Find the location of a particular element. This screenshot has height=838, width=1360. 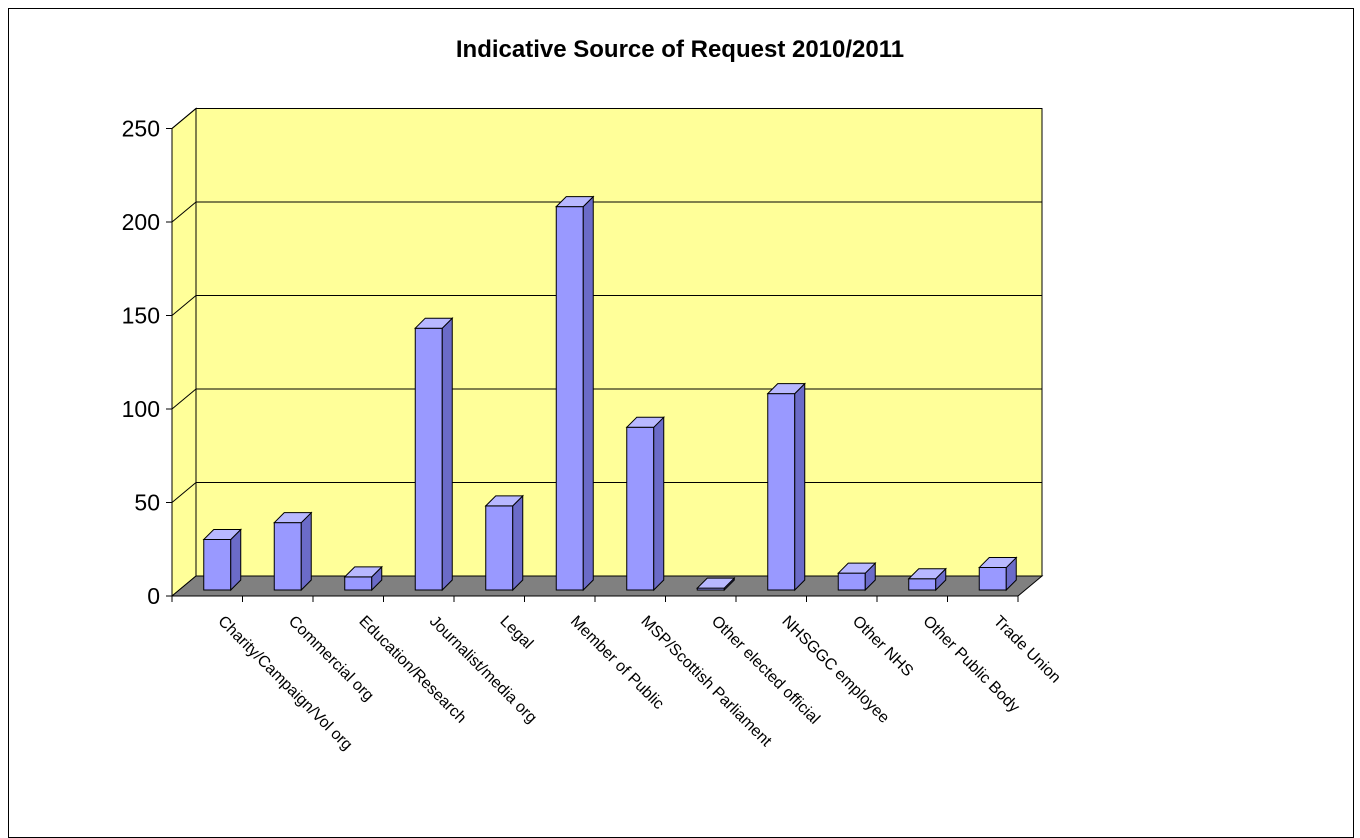

x-tick-label: Other NHS is located at coordinates (882, 646).